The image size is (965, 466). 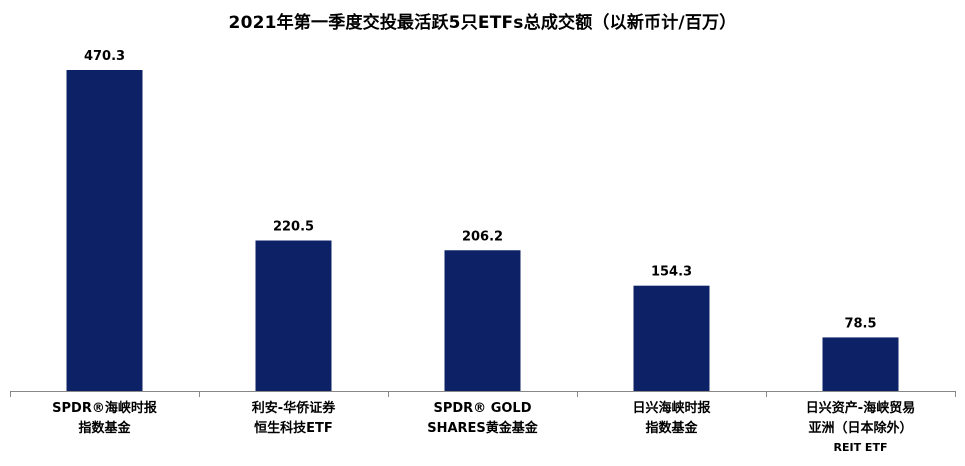 I want to click on category-label-line: SPDR® GOLD, so click(x=482, y=408).